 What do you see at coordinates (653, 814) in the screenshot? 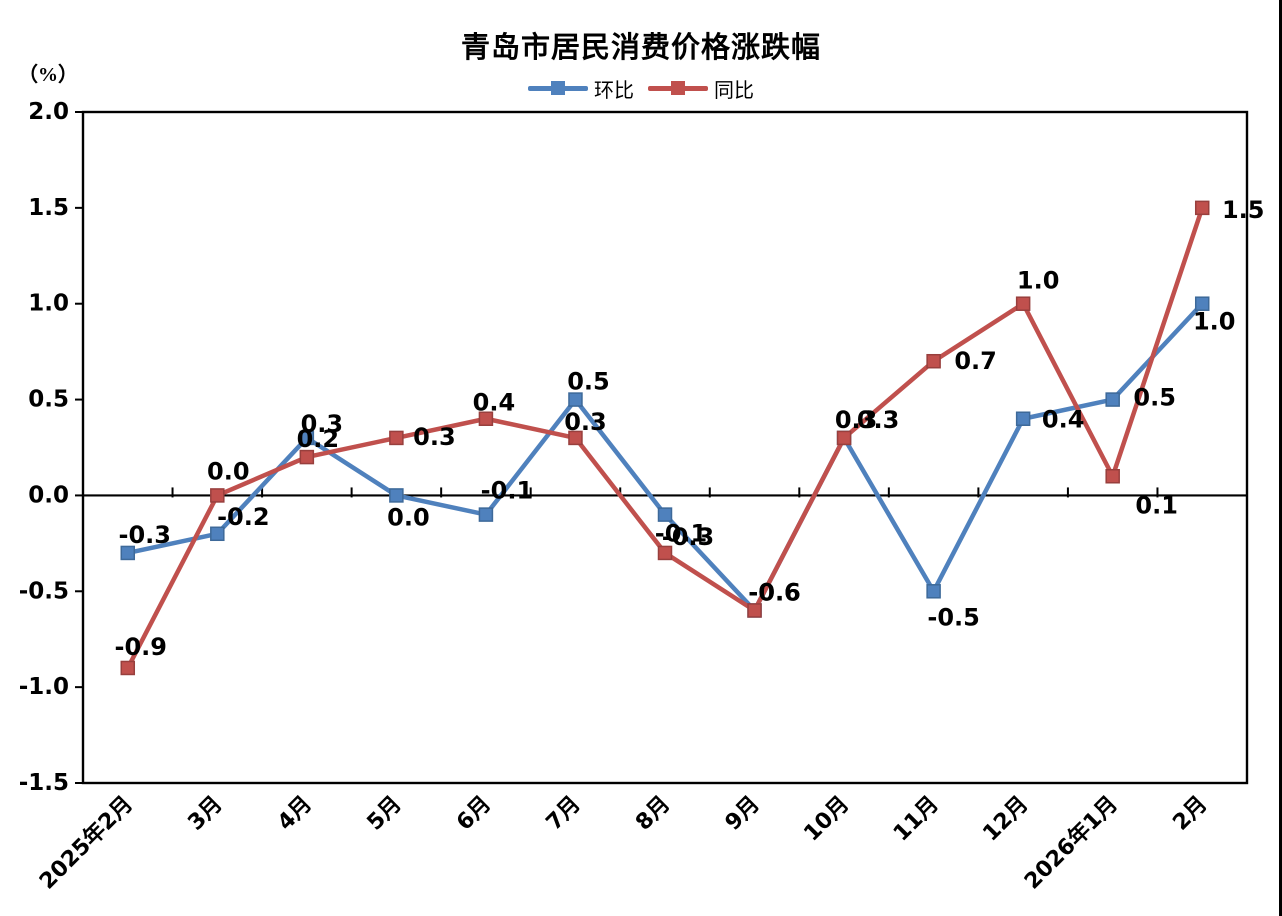
I see `x-tick-label: 8月` at bounding box center [653, 814].